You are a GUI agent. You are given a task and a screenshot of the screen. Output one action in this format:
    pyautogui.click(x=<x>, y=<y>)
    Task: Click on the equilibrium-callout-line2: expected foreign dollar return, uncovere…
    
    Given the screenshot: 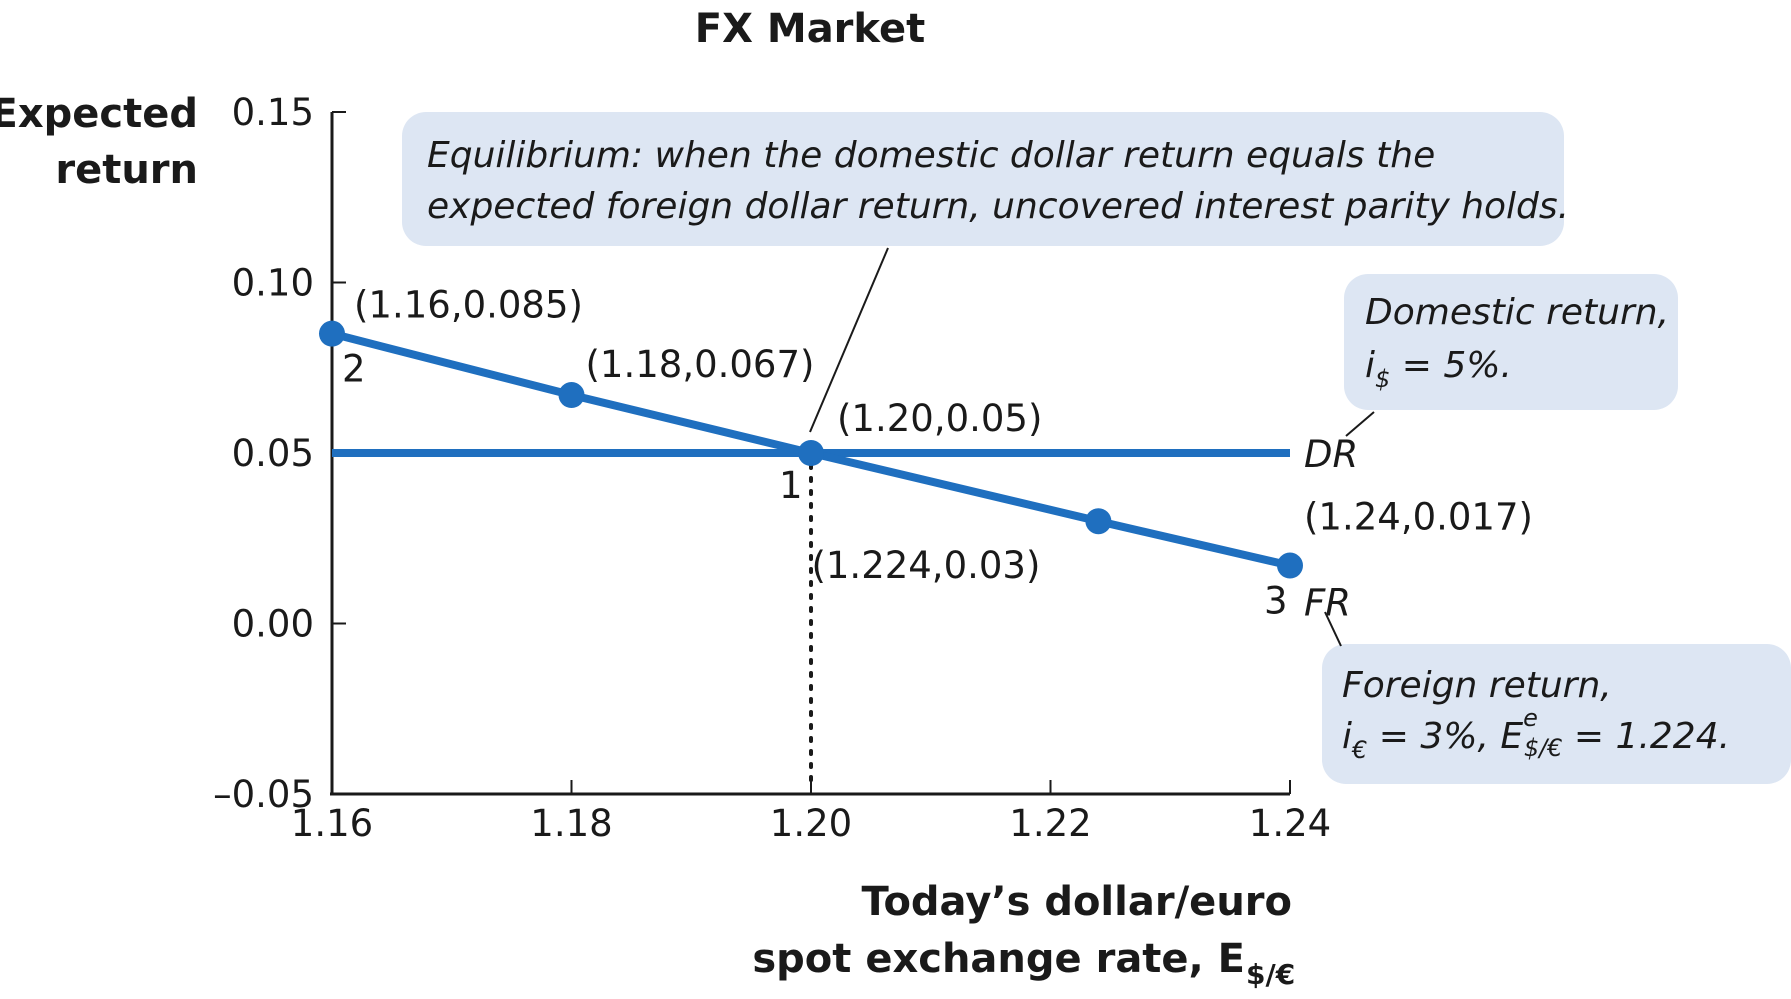 What is the action you would take?
    pyautogui.click(x=998, y=206)
    